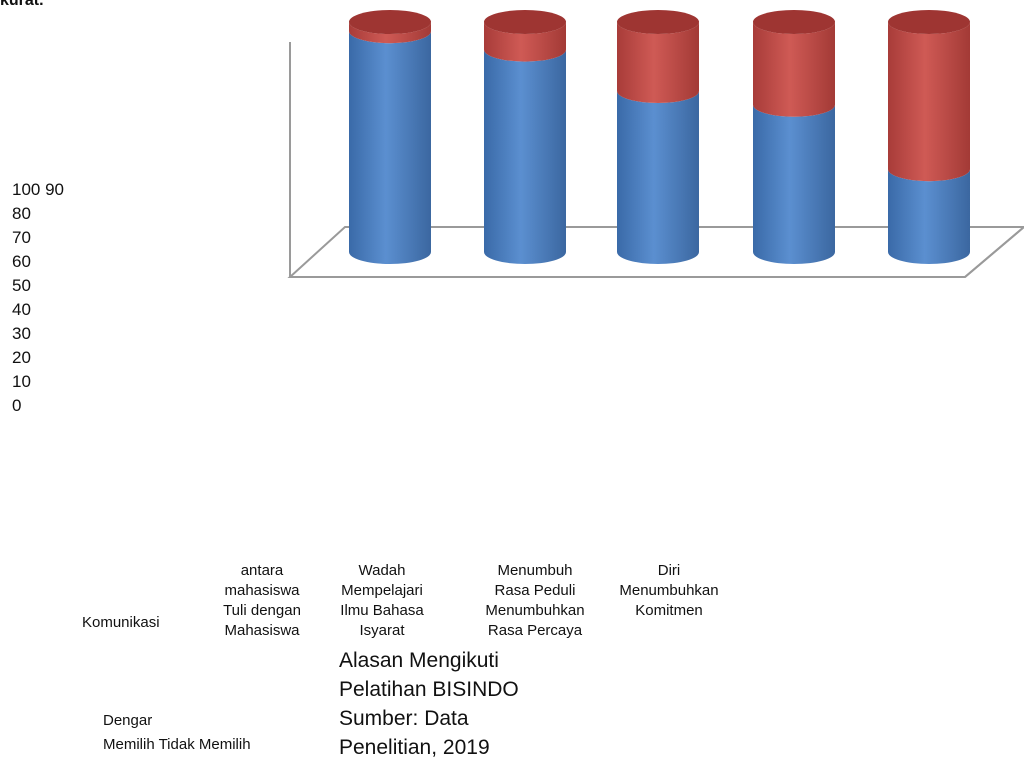 The height and width of the screenshot is (763, 1024). I want to click on category-label-0: Komunikasi, so click(132, 623).